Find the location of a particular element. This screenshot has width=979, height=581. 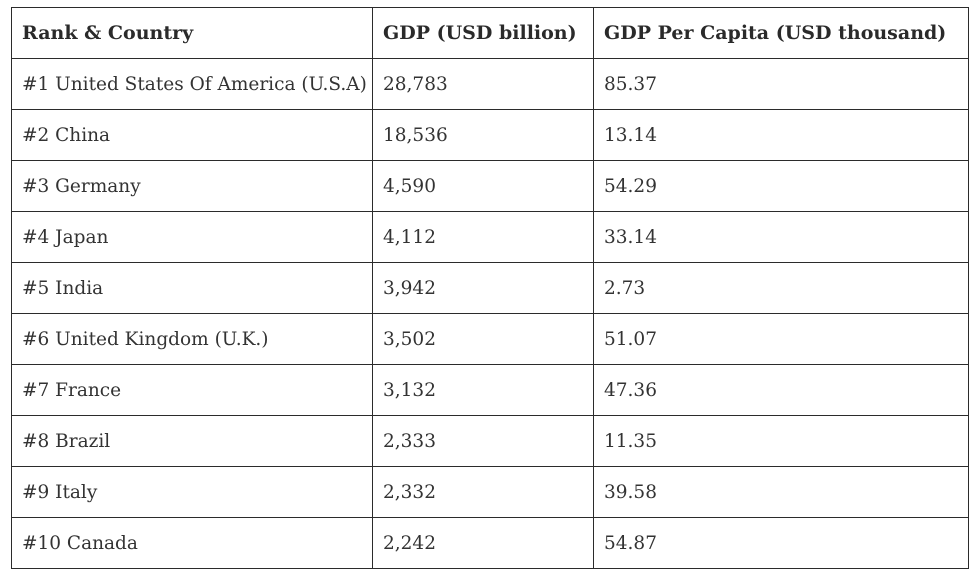

cell-gdp: 2,333 is located at coordinates (483, 441).